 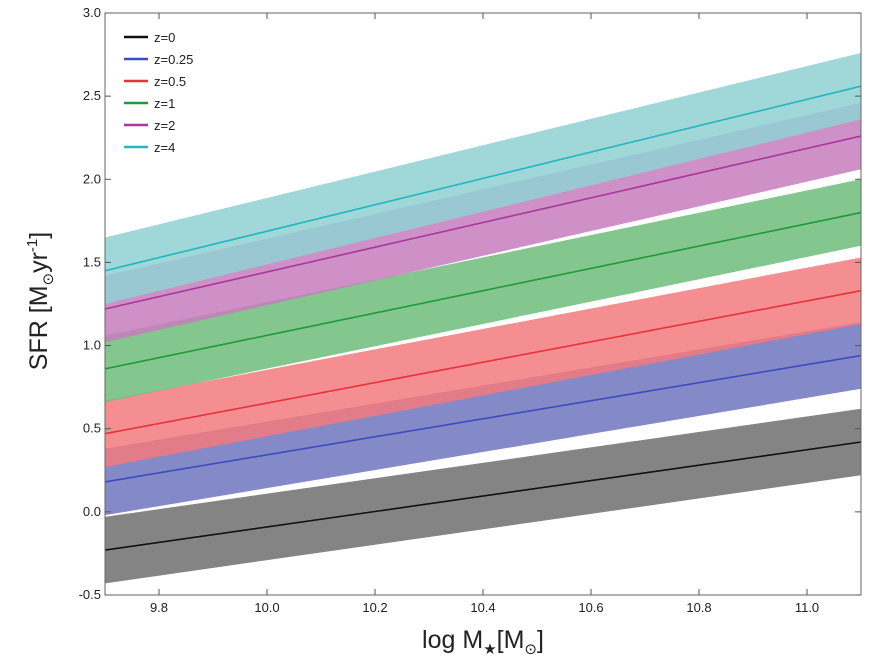 What do you see at coordinates (92, 95) in the screenshot?
I see `y-tick-label: 2.5` at bounding box center [92, 95].